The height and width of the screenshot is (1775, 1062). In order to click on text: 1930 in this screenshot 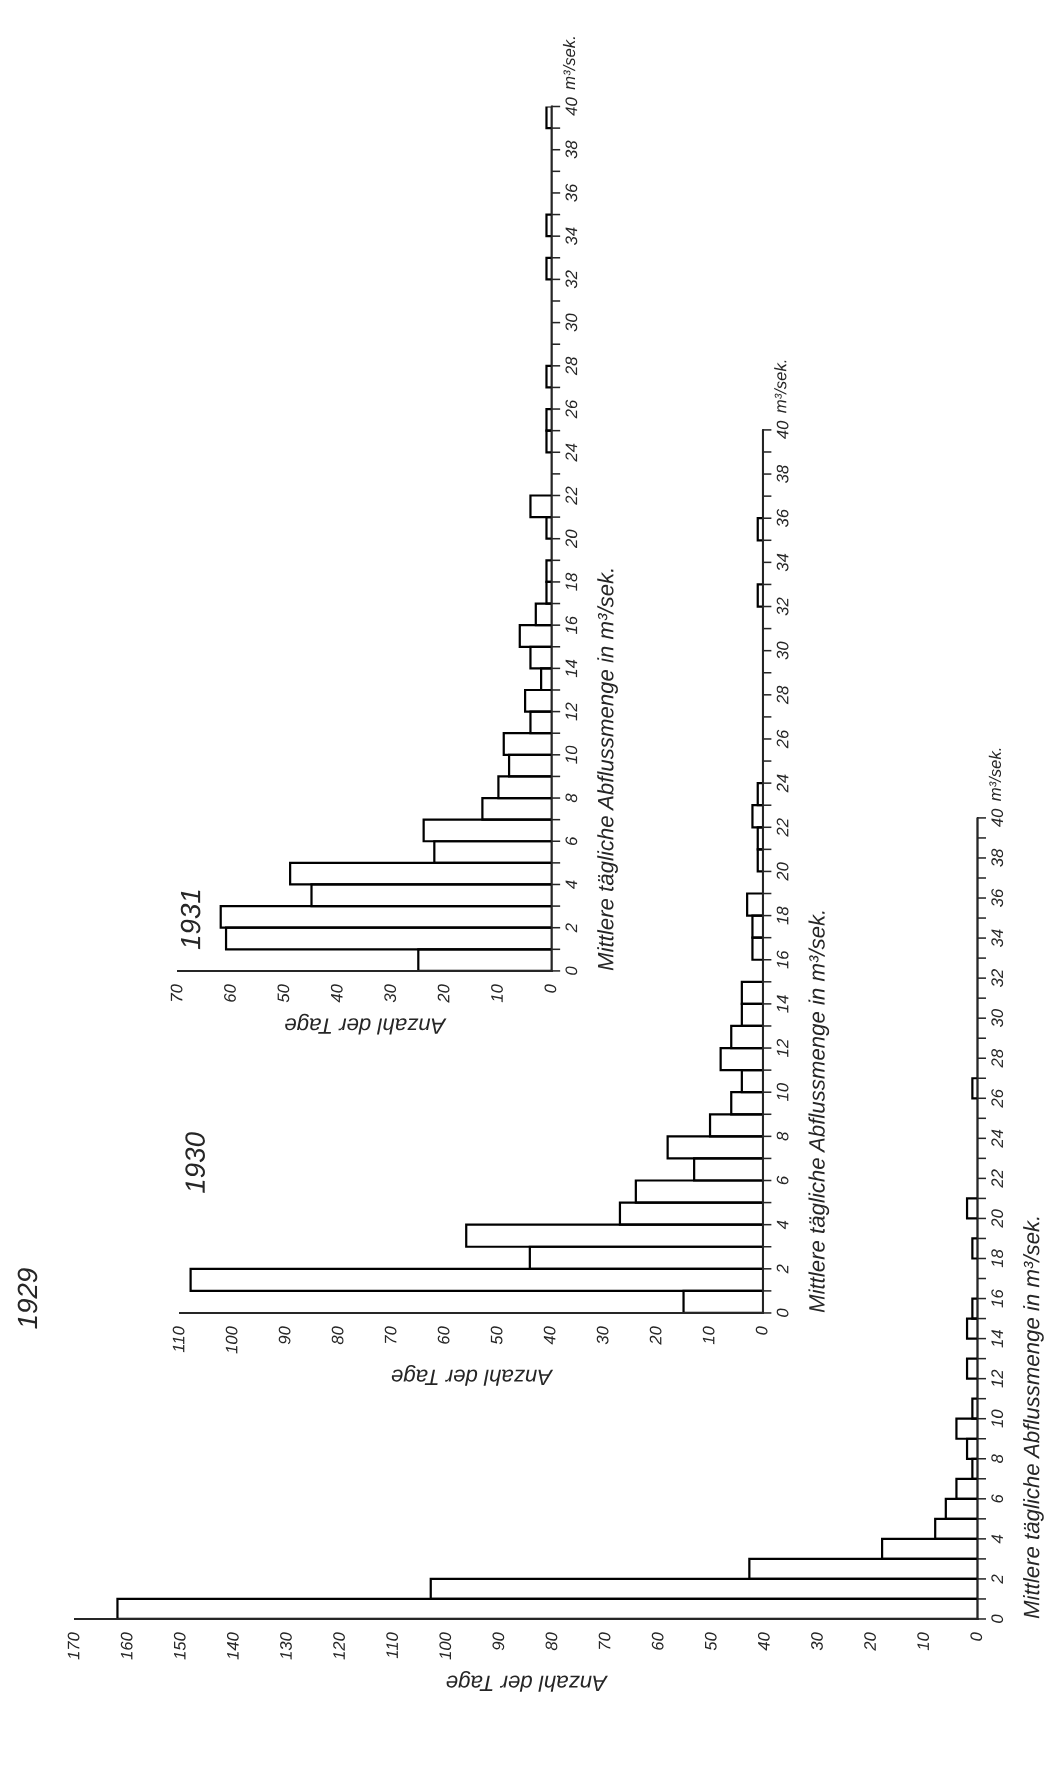, I will do `click(195, 1163)`.